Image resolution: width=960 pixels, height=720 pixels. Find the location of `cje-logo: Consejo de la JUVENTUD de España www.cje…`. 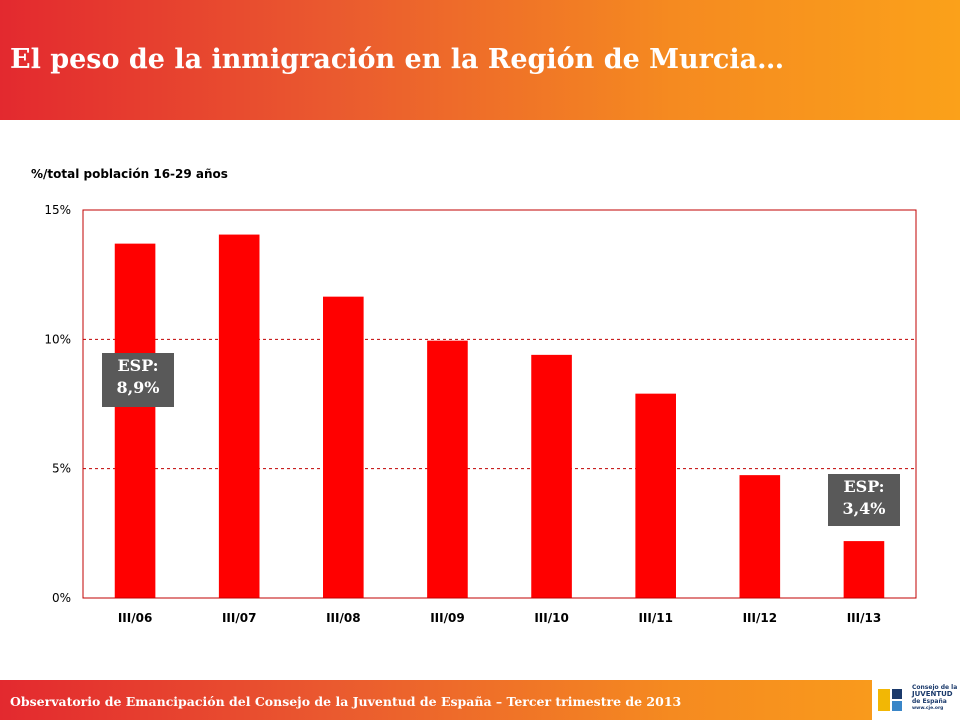

cje-logo: Consejo de la JUVENTUD de España www.cje… is located at coordinates (916, 700).